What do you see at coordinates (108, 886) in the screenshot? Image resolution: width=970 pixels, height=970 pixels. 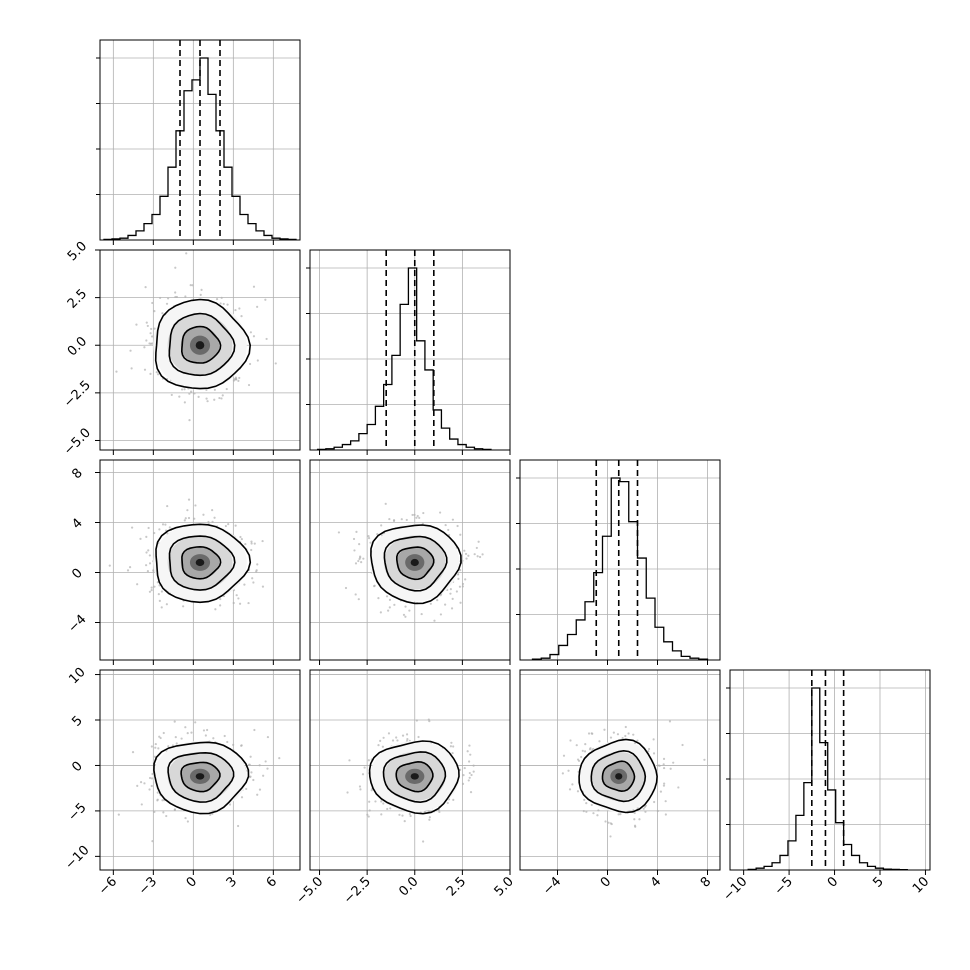 I see `x-tick-label: −6` at bounding box center [108, 886].